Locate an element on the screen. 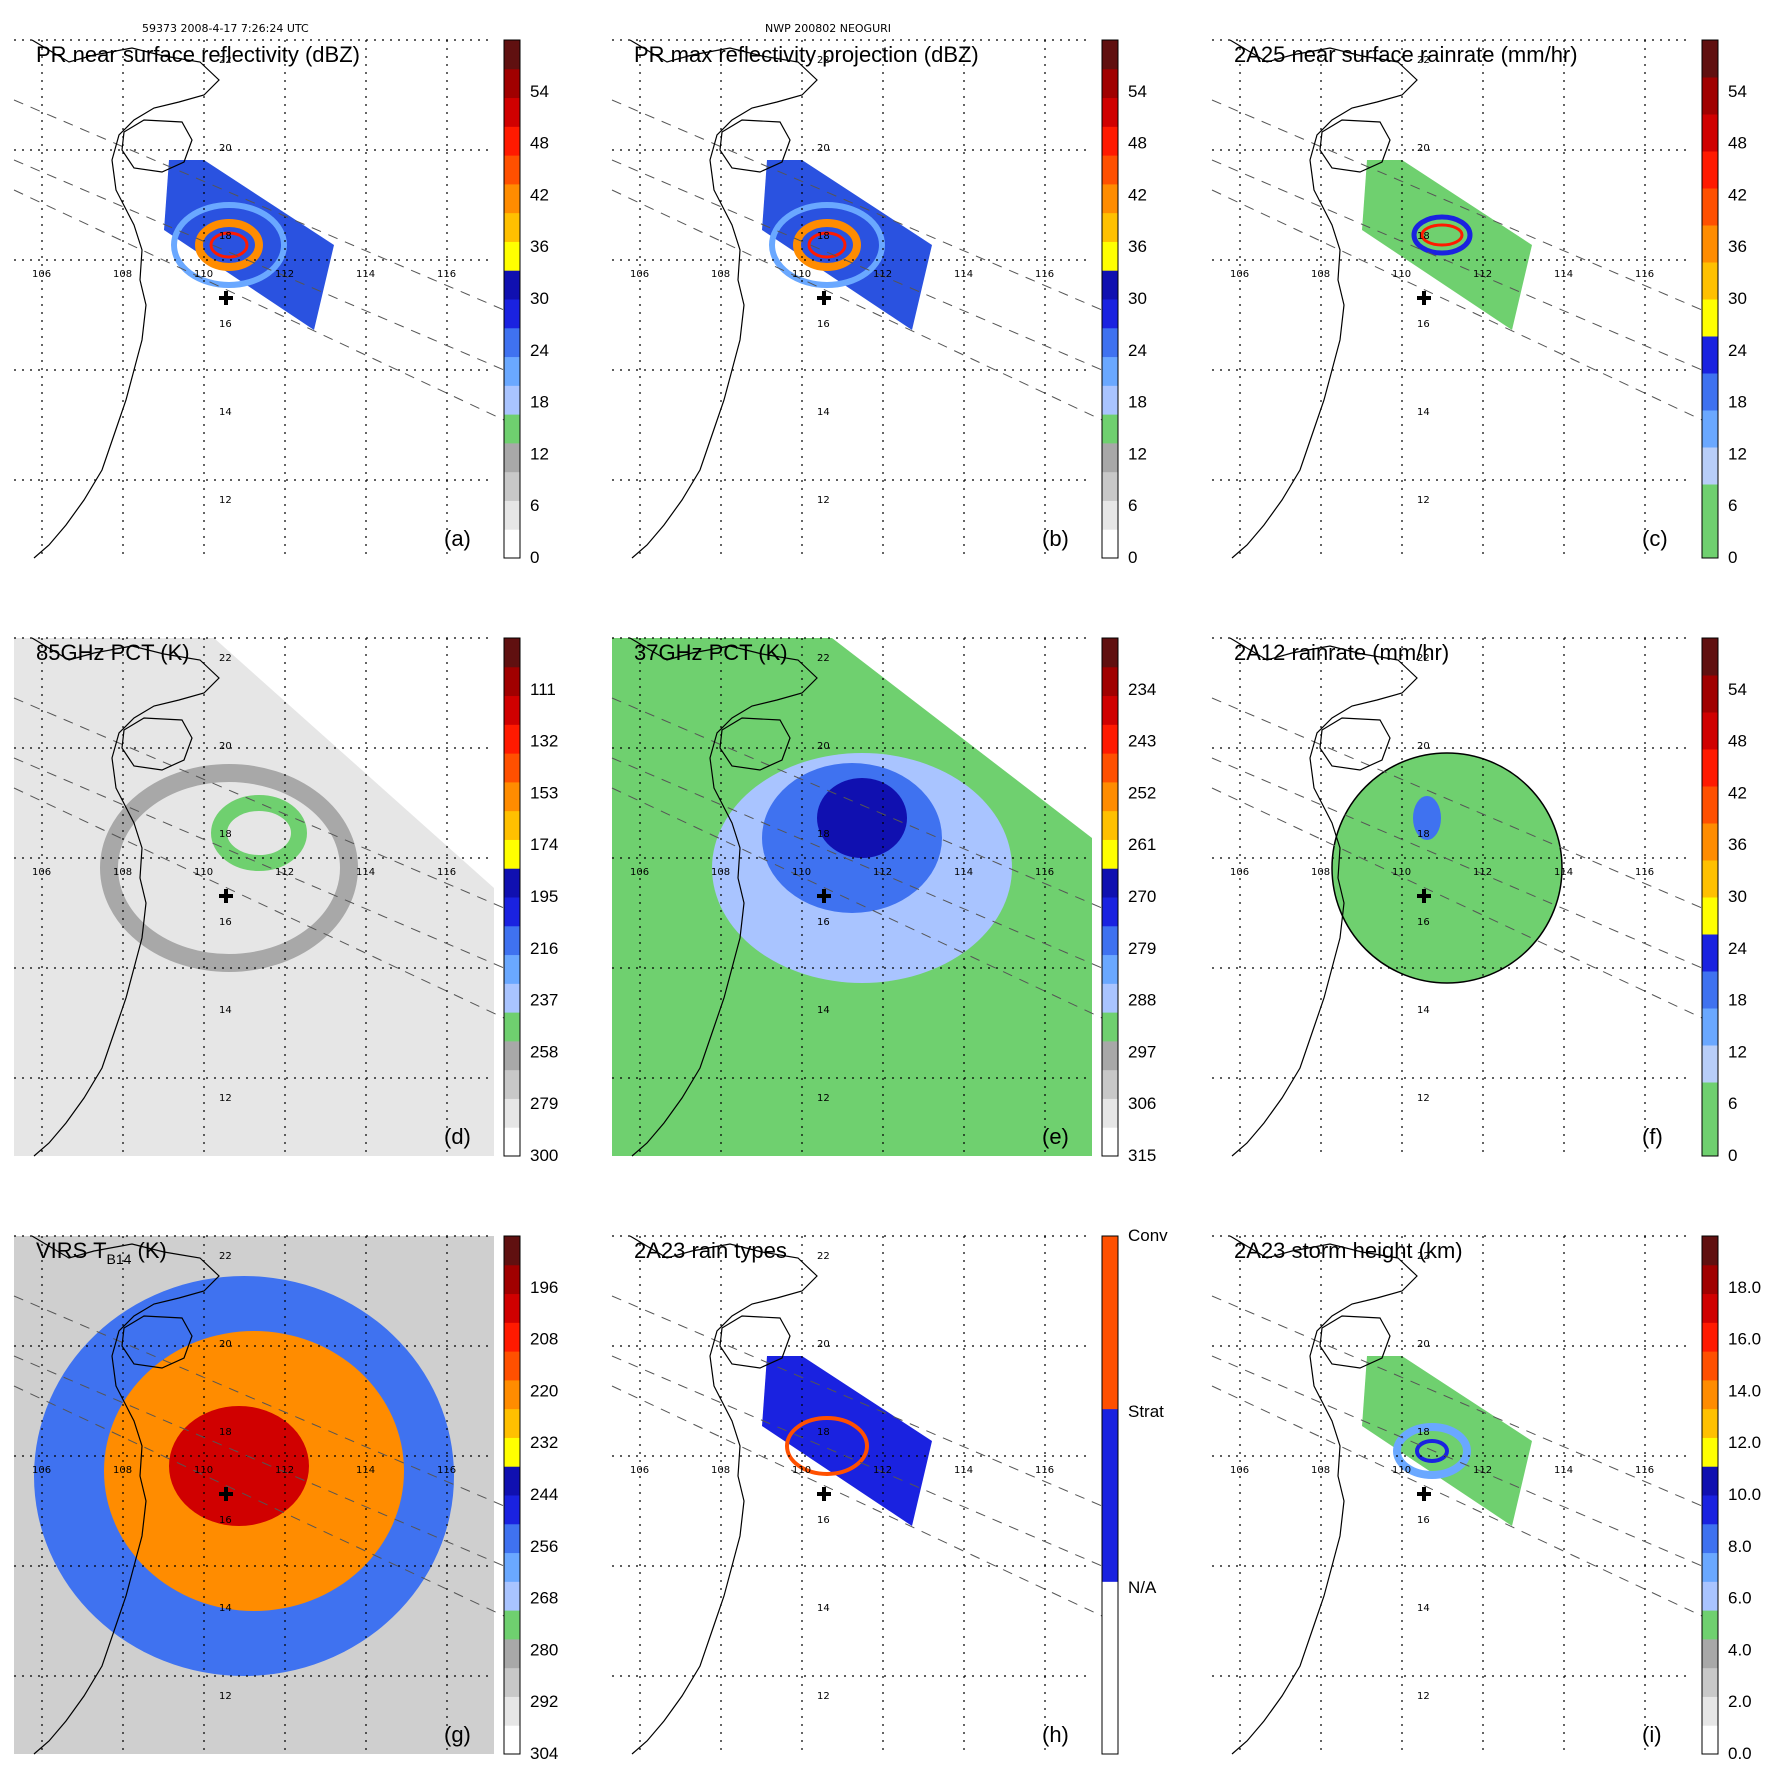  colorbar-tick-label: 30 is located at coordinates (1737, 896).